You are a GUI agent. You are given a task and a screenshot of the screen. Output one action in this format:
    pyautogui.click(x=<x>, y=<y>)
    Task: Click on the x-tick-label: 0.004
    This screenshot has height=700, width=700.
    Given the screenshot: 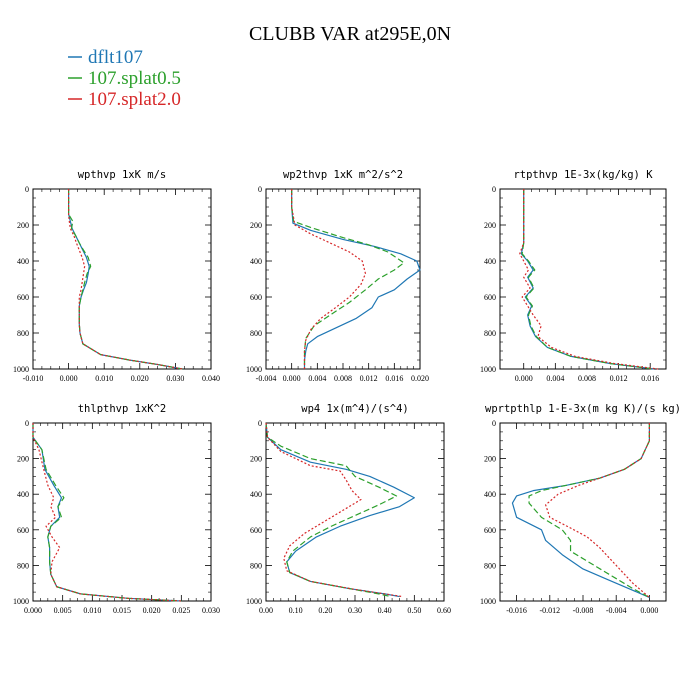 What is the action you would take?
    pyautogui.click(x=555, y=378)
    